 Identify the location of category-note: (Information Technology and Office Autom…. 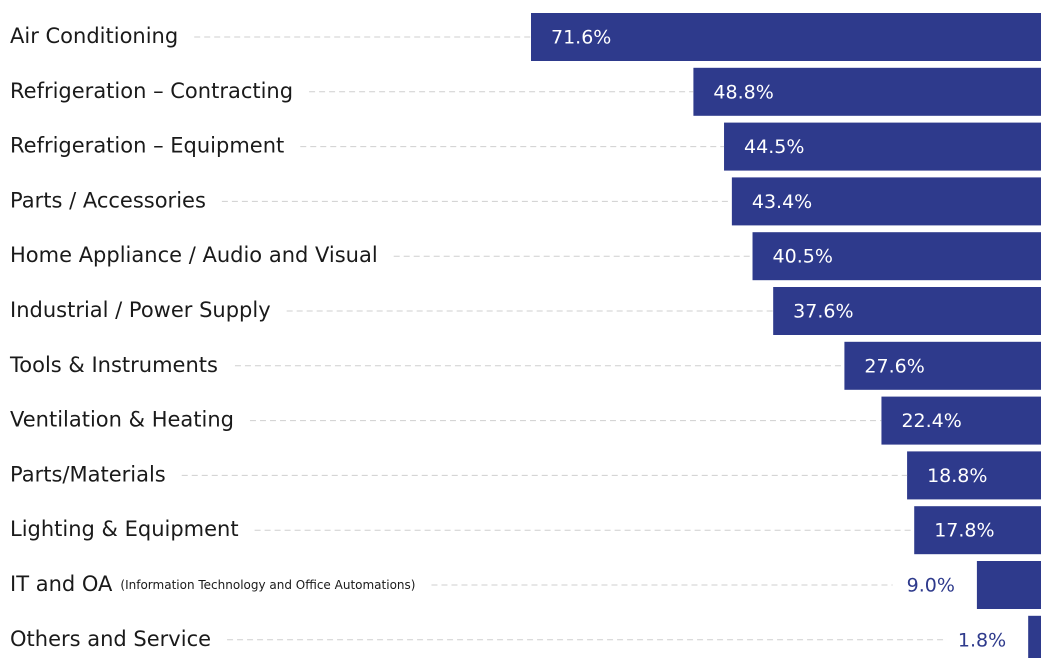
(267, 585).